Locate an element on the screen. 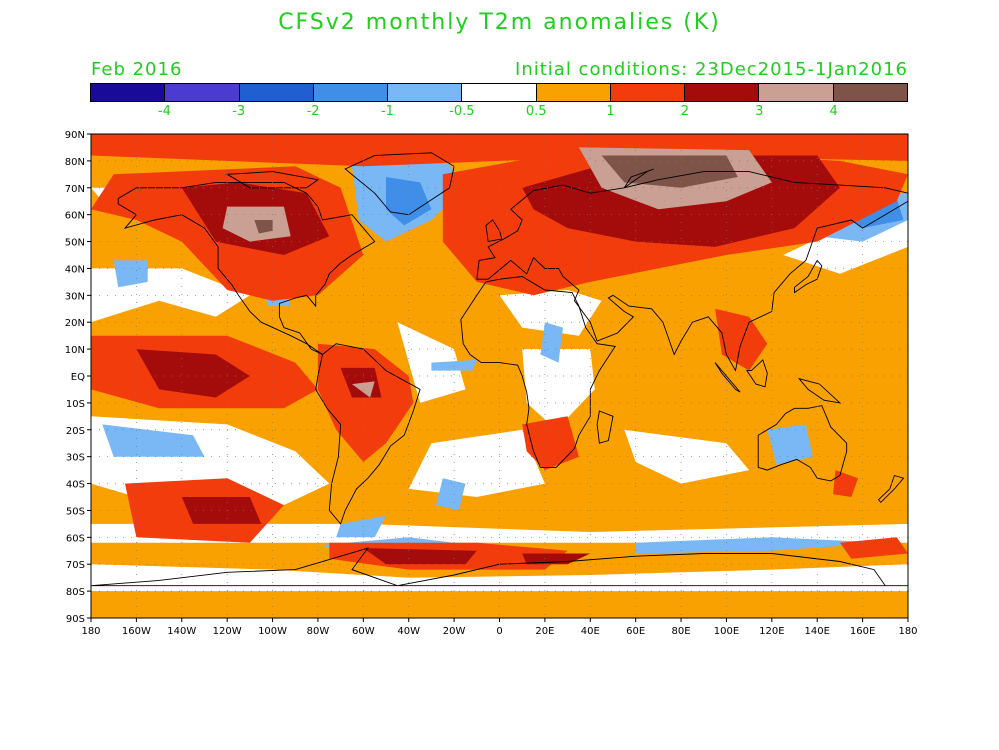 The image size is (999, 750). lat-tick-label: 70S is located at coordinates (75, 565).